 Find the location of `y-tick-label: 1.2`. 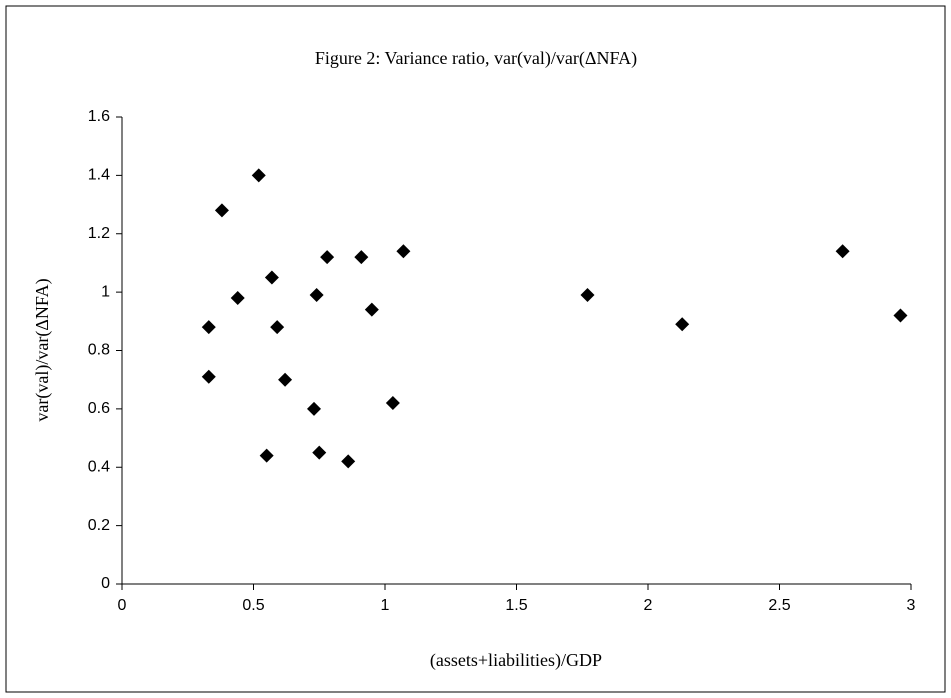

y-tick-label: 1.2 is located at coordinates (99, 233).